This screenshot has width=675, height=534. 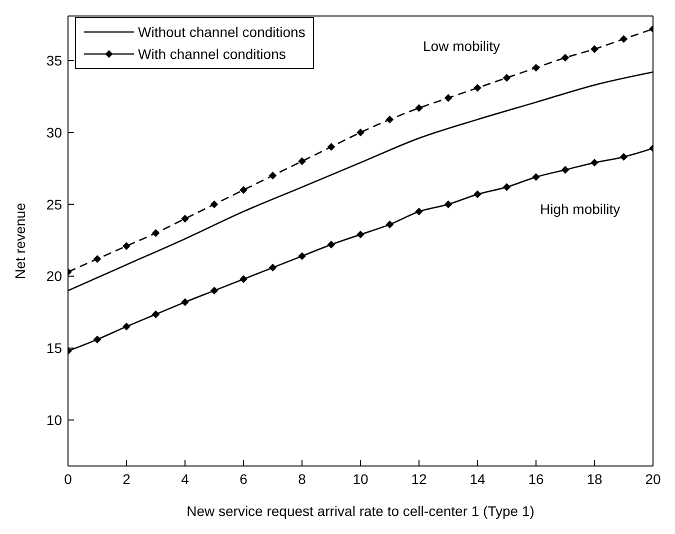 What do you see at coordinates (478, 478) in the screenshot?
I see `x-tick-label: 14` at bounding box center [478, 478].